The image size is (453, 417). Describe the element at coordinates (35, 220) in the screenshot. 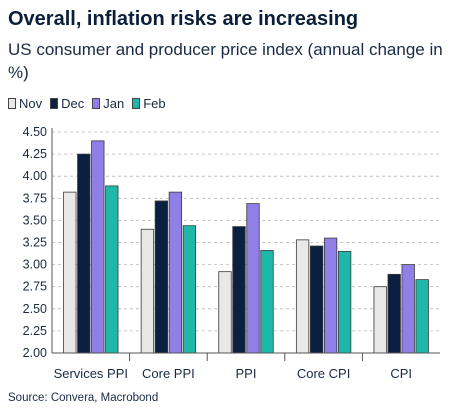

I see `y-tick-label: 3.50` at that location.